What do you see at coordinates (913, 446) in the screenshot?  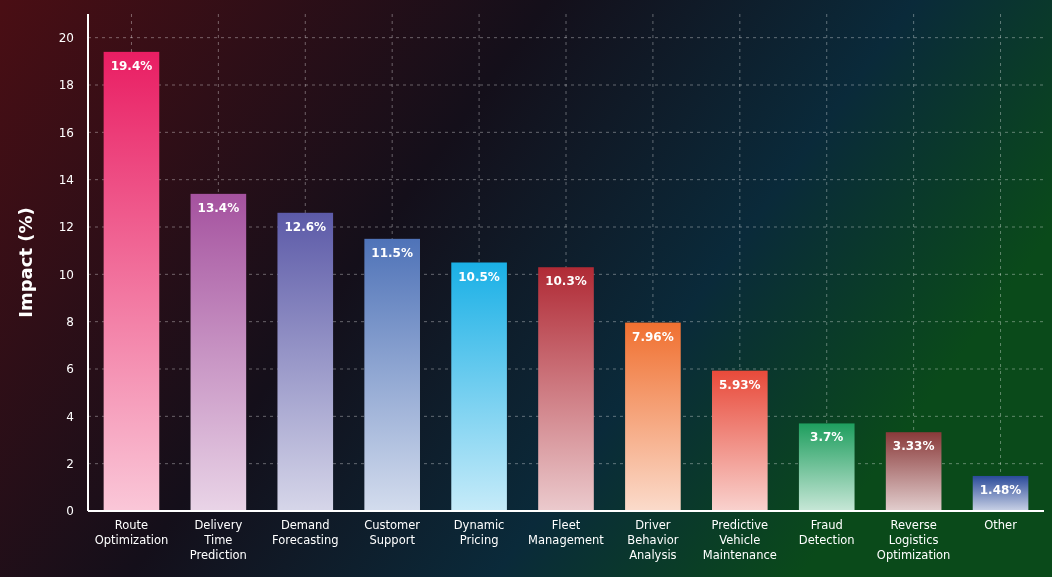 I see `data-label: 3.33%` at bounding box center [913, 446].